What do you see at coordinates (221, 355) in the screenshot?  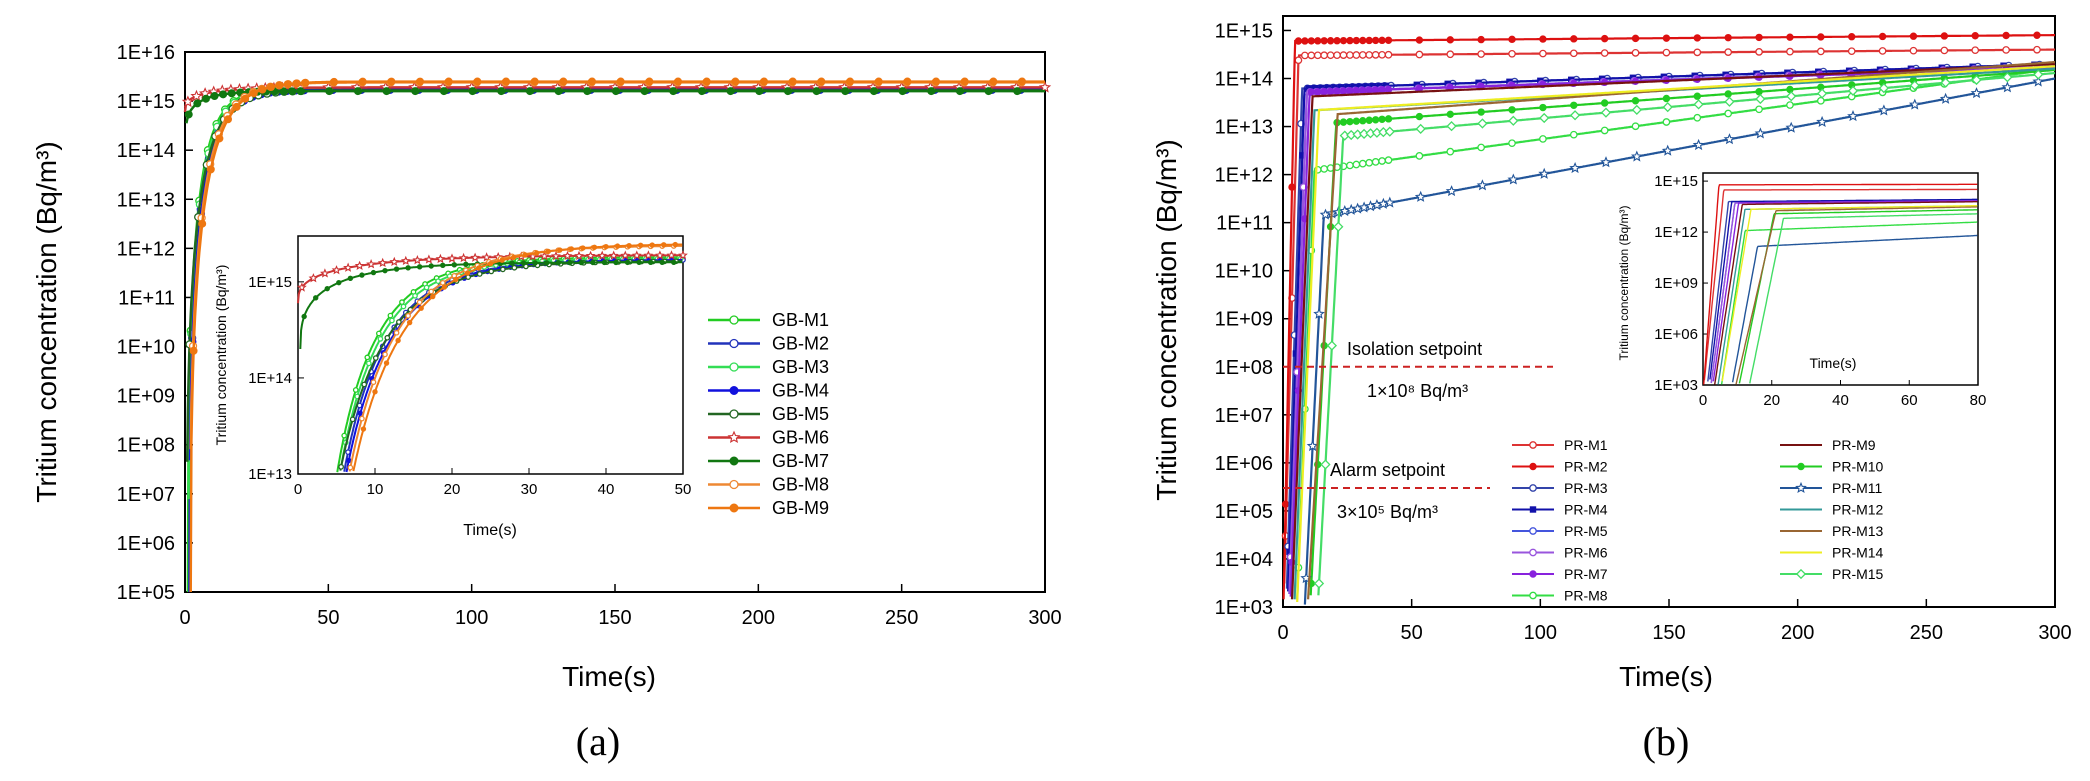 I see `inset-ylabel-a: Tritium concentration (Bq/m³)` at bounding box center [221, 355].